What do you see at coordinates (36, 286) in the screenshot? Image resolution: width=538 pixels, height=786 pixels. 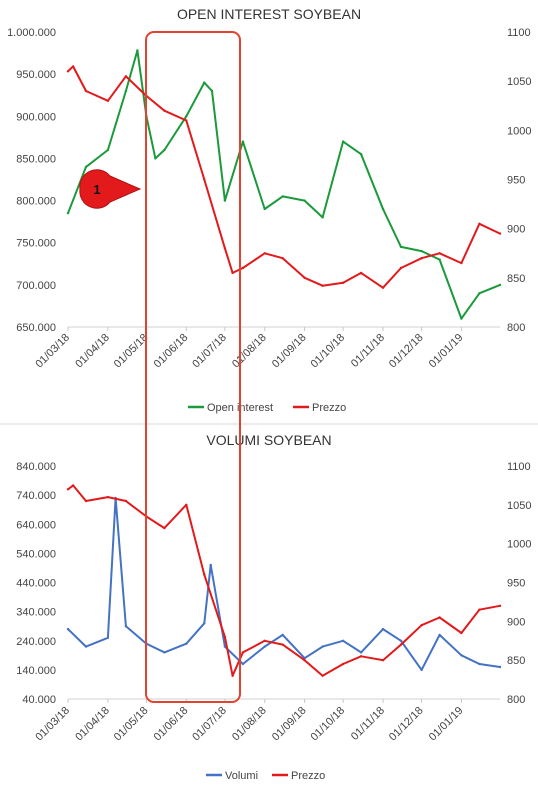 I see `y-left-tick-label: 700.000` at bounding box center [36, 286].